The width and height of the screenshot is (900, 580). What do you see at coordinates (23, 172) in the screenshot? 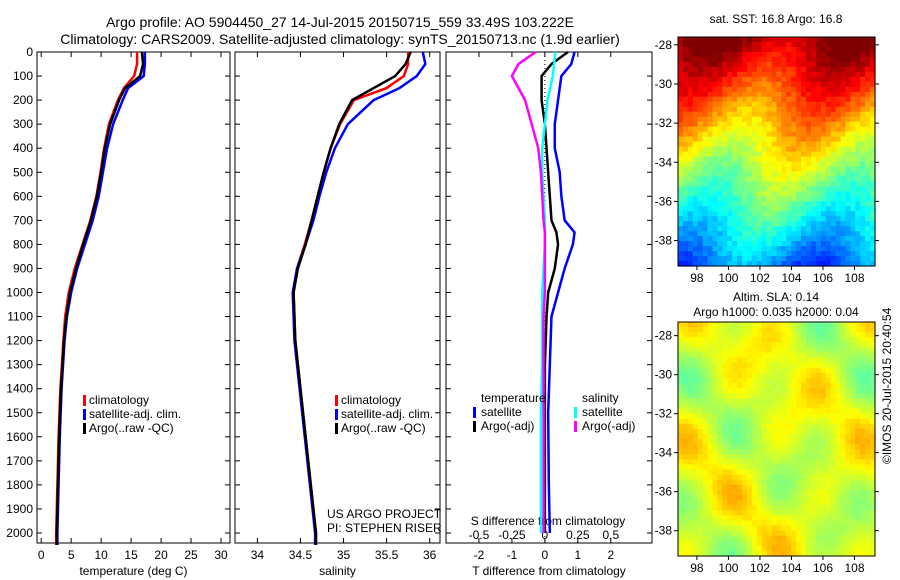
I see `y-tick-label: 500` at bounding box center [23, 172].